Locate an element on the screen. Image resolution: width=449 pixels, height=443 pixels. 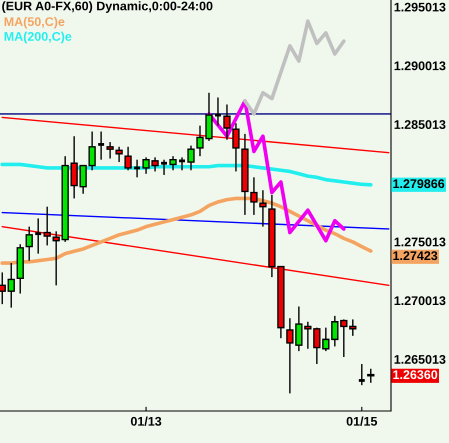
line-series is located at coordinates (294, 67).